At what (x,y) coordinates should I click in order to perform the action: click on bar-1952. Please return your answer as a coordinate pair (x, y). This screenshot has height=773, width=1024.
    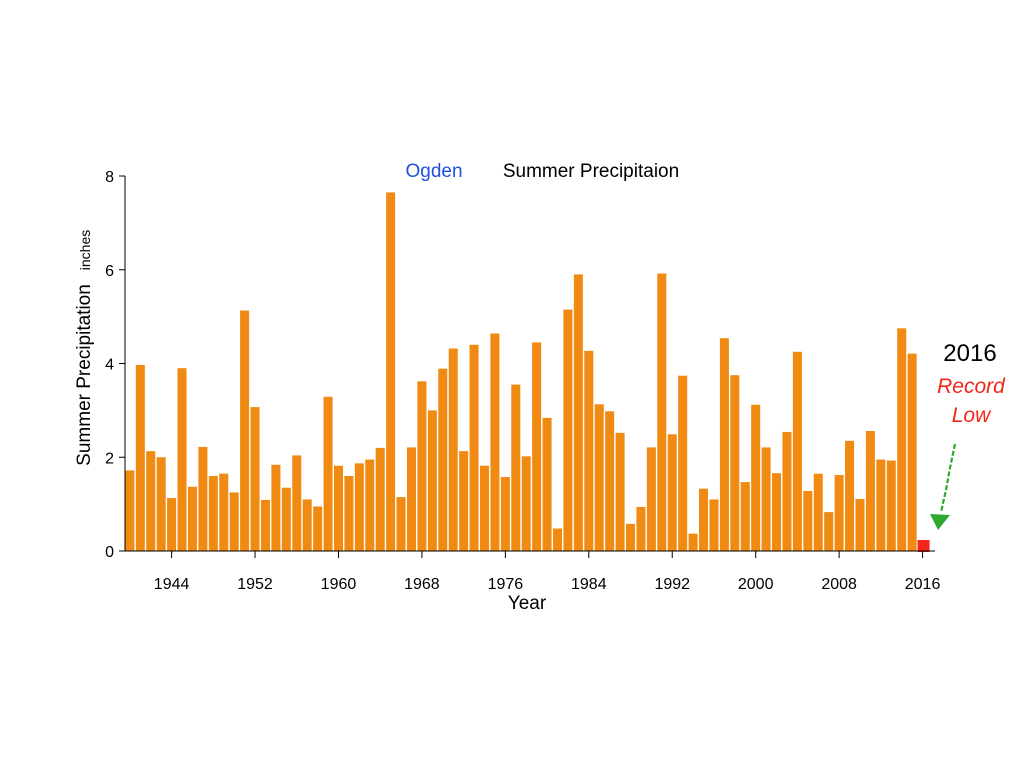
    Looking at the image, I should click on (255, 479).